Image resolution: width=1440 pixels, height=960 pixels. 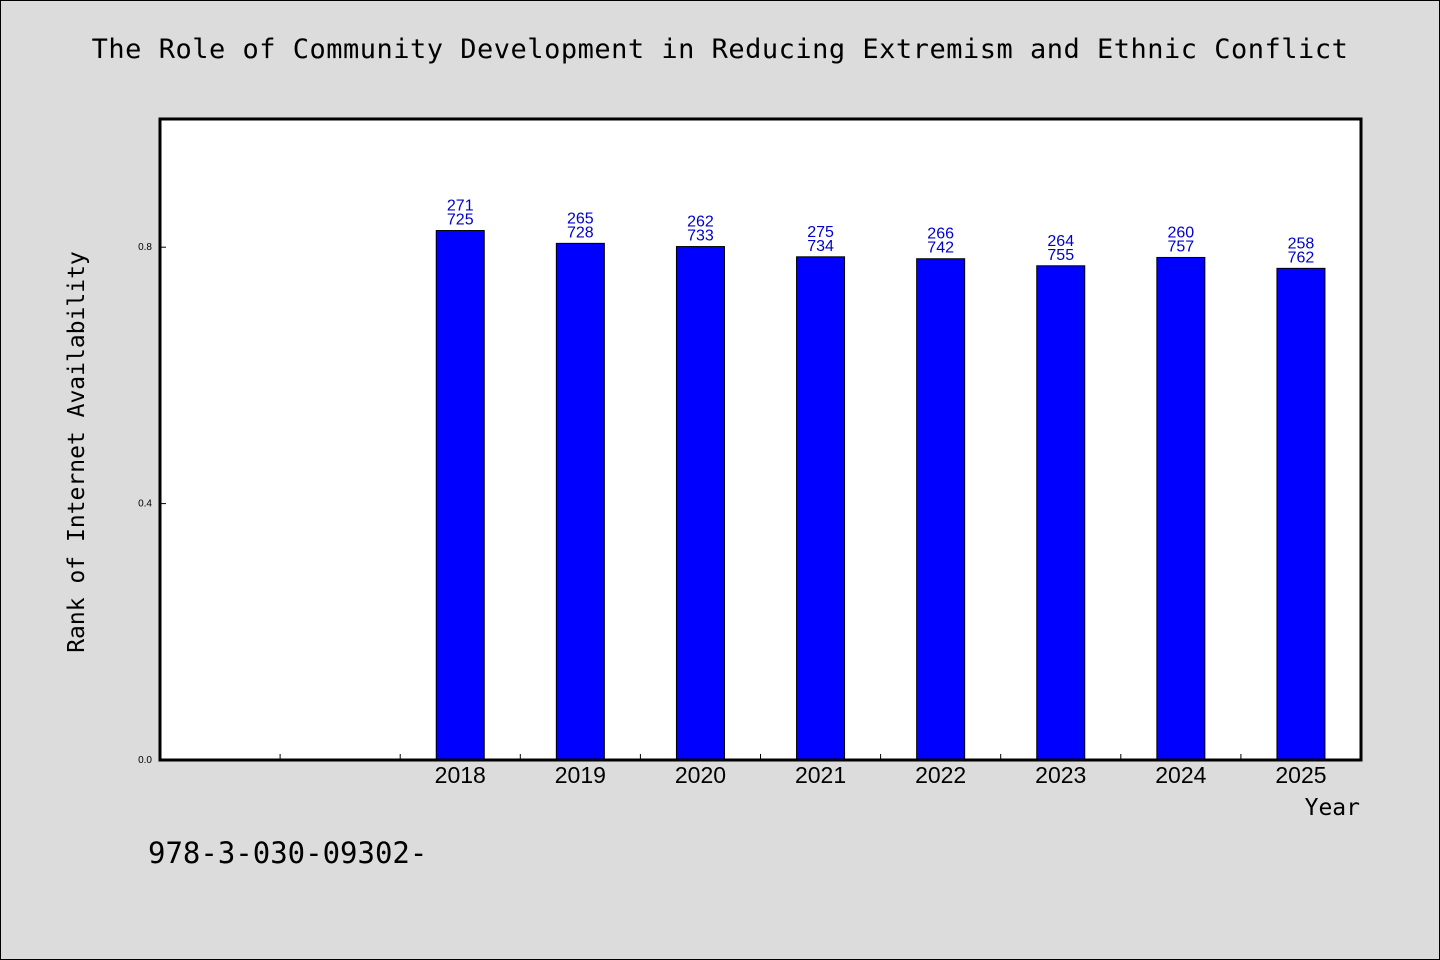 What do you see at coordinates (940, 234) in the screenshot?
I see `data-label-top: 266` at bounding box center [940, 234].